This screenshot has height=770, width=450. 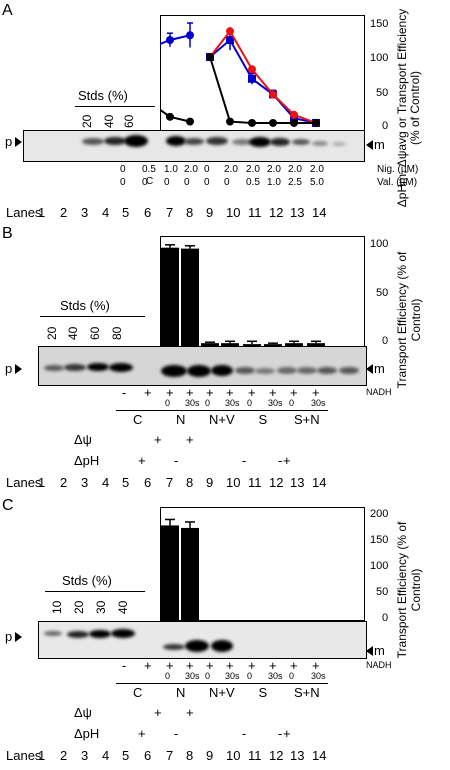 What do you see at coordinates (379, 665) in the screenshot?
I see `panel-c-nadh-label: NADH` at bounding box center [379, 665].